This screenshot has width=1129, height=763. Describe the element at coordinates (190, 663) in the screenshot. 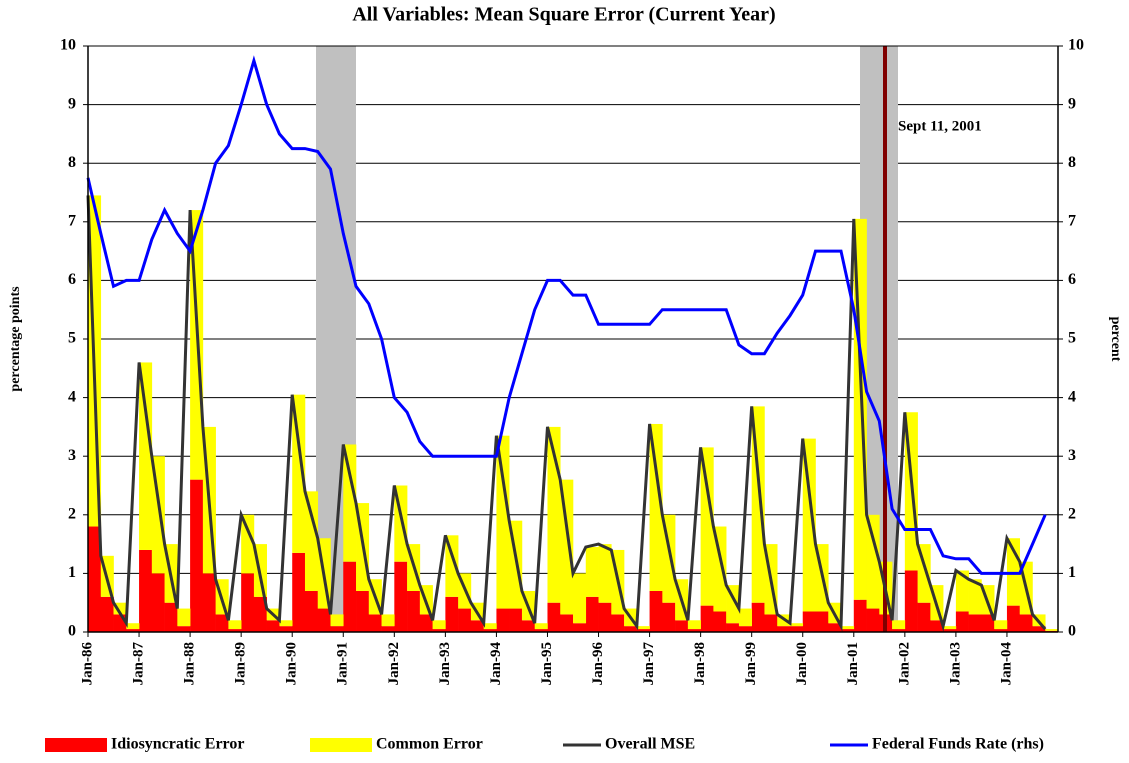

I see `x-tick-label: Jan-88` at that location.